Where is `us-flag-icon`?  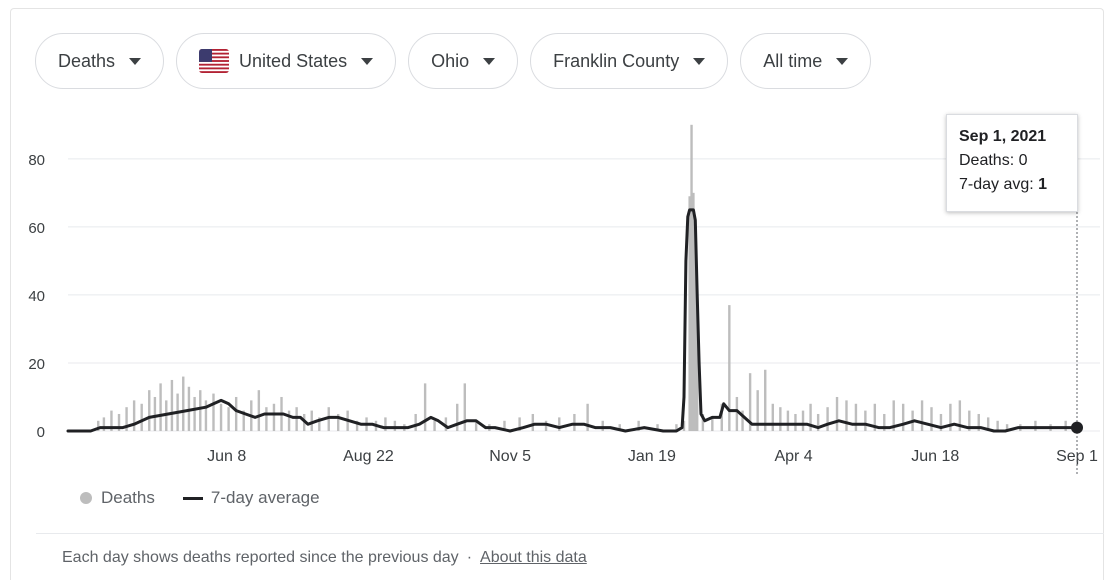 us-flag-icon is located at coordinates (214, 61).